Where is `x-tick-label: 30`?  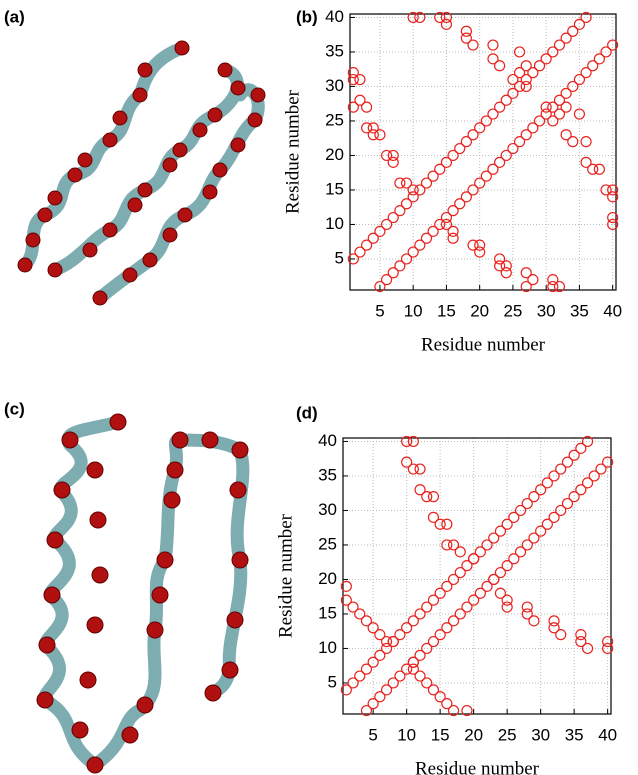 x-tick-label: 30 is located at coordinates (546, 310).